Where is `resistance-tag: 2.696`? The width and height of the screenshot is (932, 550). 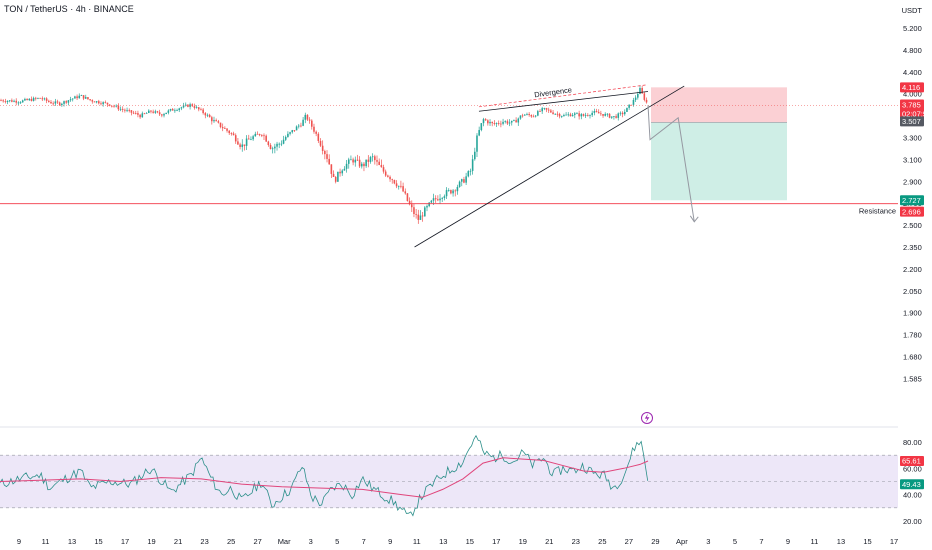
resistance-tag: 2.696 is located at coordinates (911, 211).